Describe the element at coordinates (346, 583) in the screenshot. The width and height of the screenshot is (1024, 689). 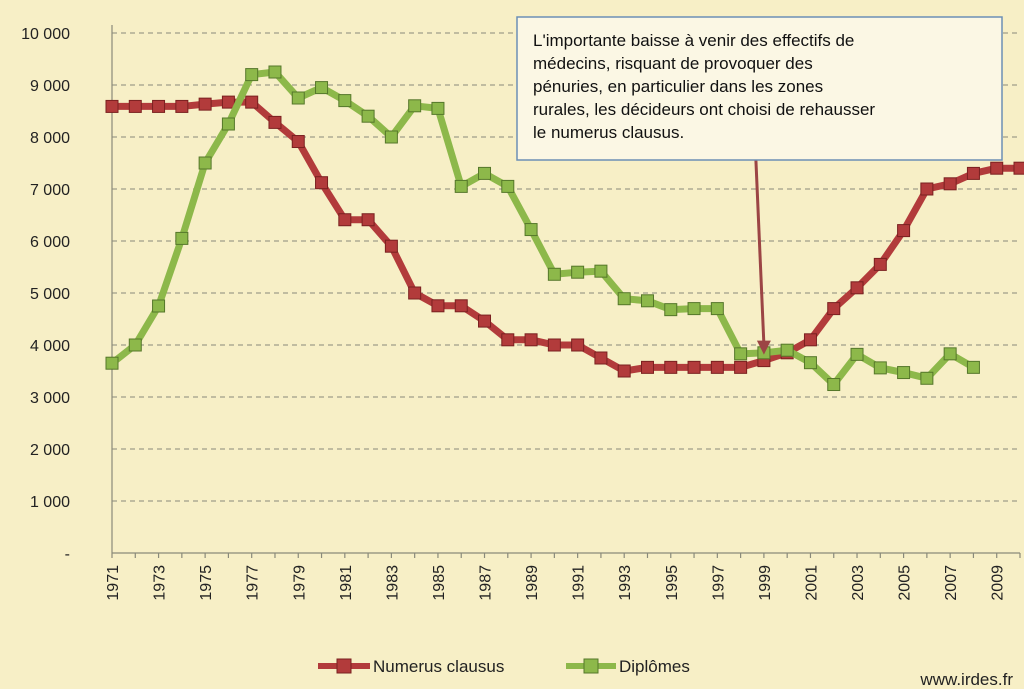
I see `x-tick-label: 1981` at that location.